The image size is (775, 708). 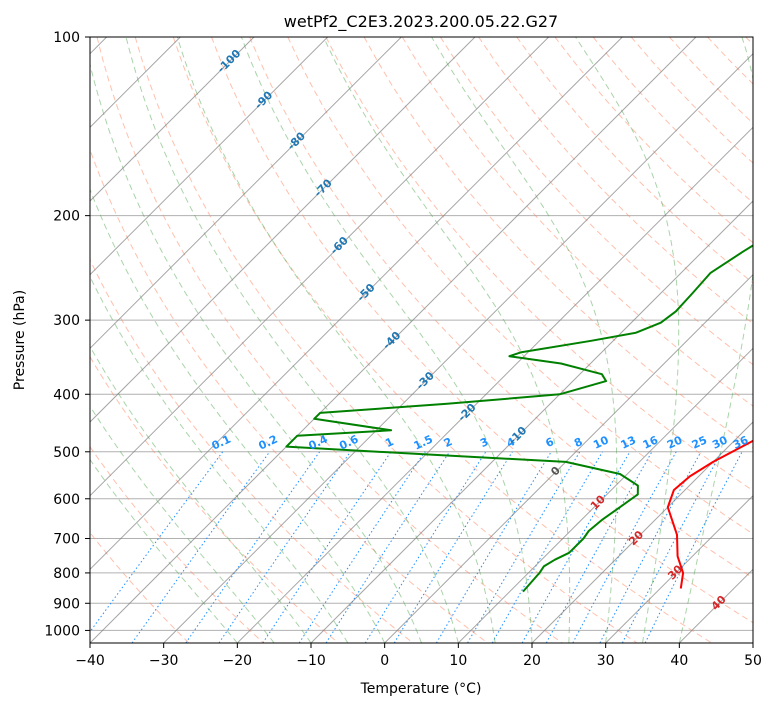 I want to click on y-tick-label: 1000, so click(x=62, y=631).